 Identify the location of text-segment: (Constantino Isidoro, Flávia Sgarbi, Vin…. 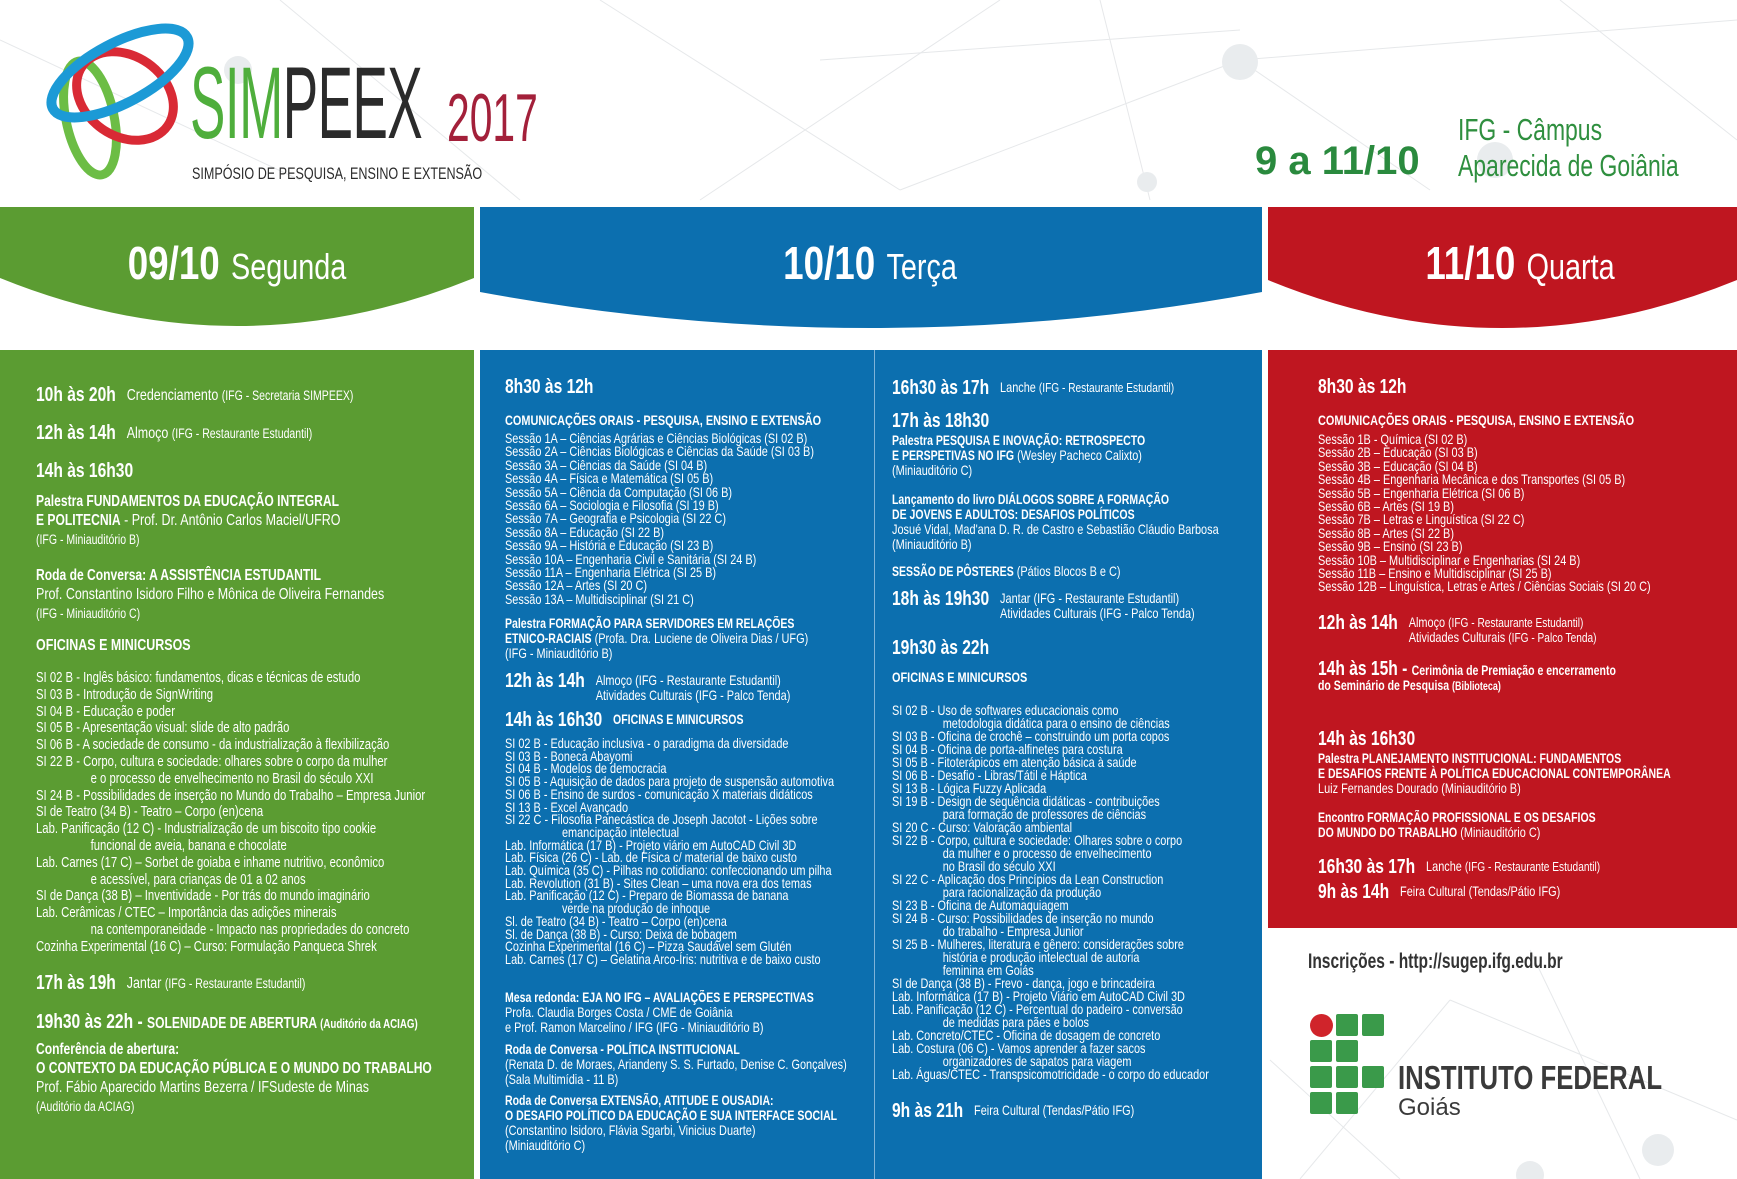
(630, 1130).